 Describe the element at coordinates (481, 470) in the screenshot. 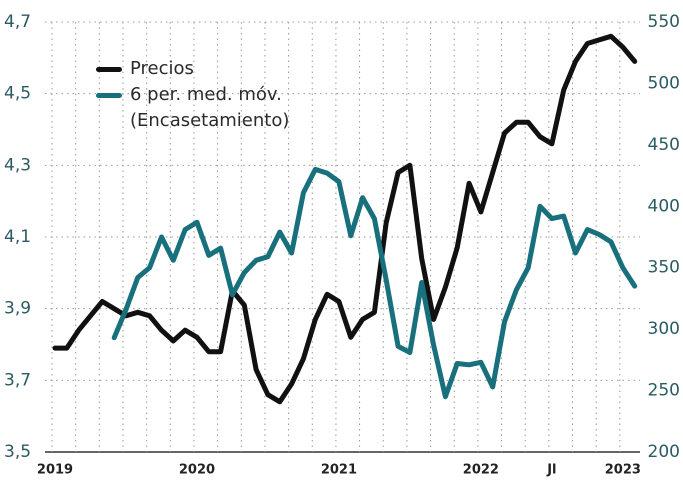

I see `x-tick-label: 2022` at that location.